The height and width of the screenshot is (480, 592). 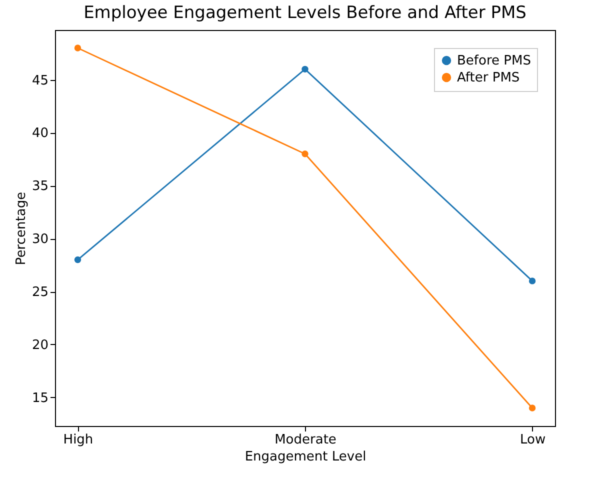 I want to click on x-axis-title: Engagement Level, so click(x=305, y=457).